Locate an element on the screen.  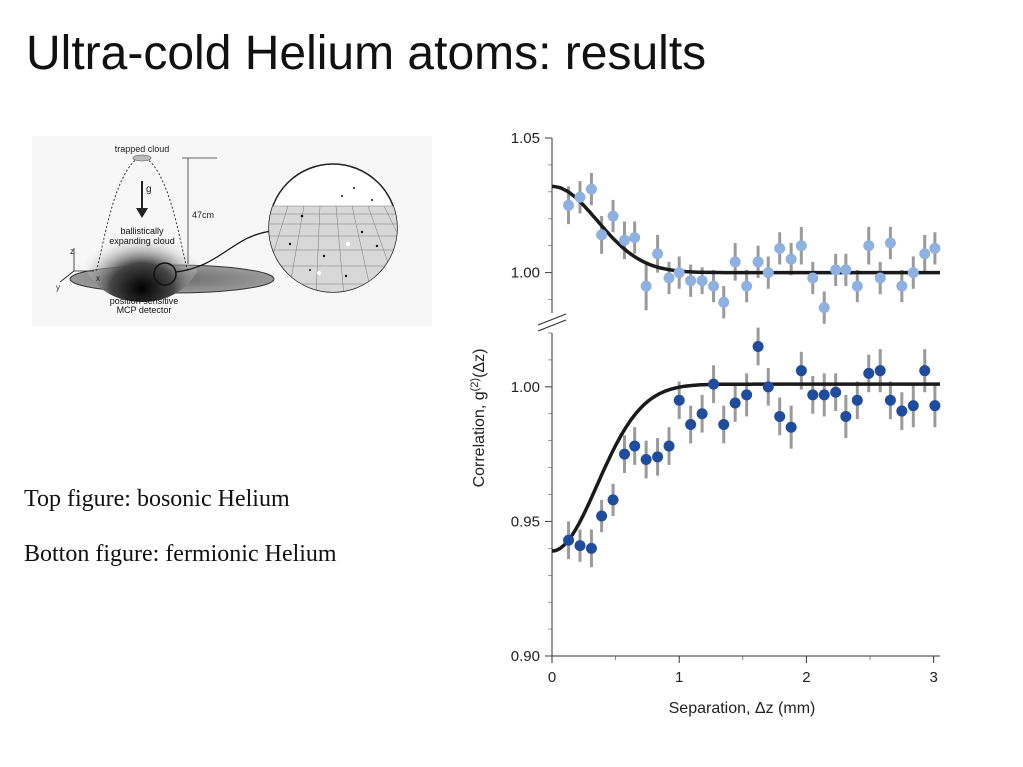
caption-fermionic: Botton figure: fermionic Helium is located at coordinates (180, 554).